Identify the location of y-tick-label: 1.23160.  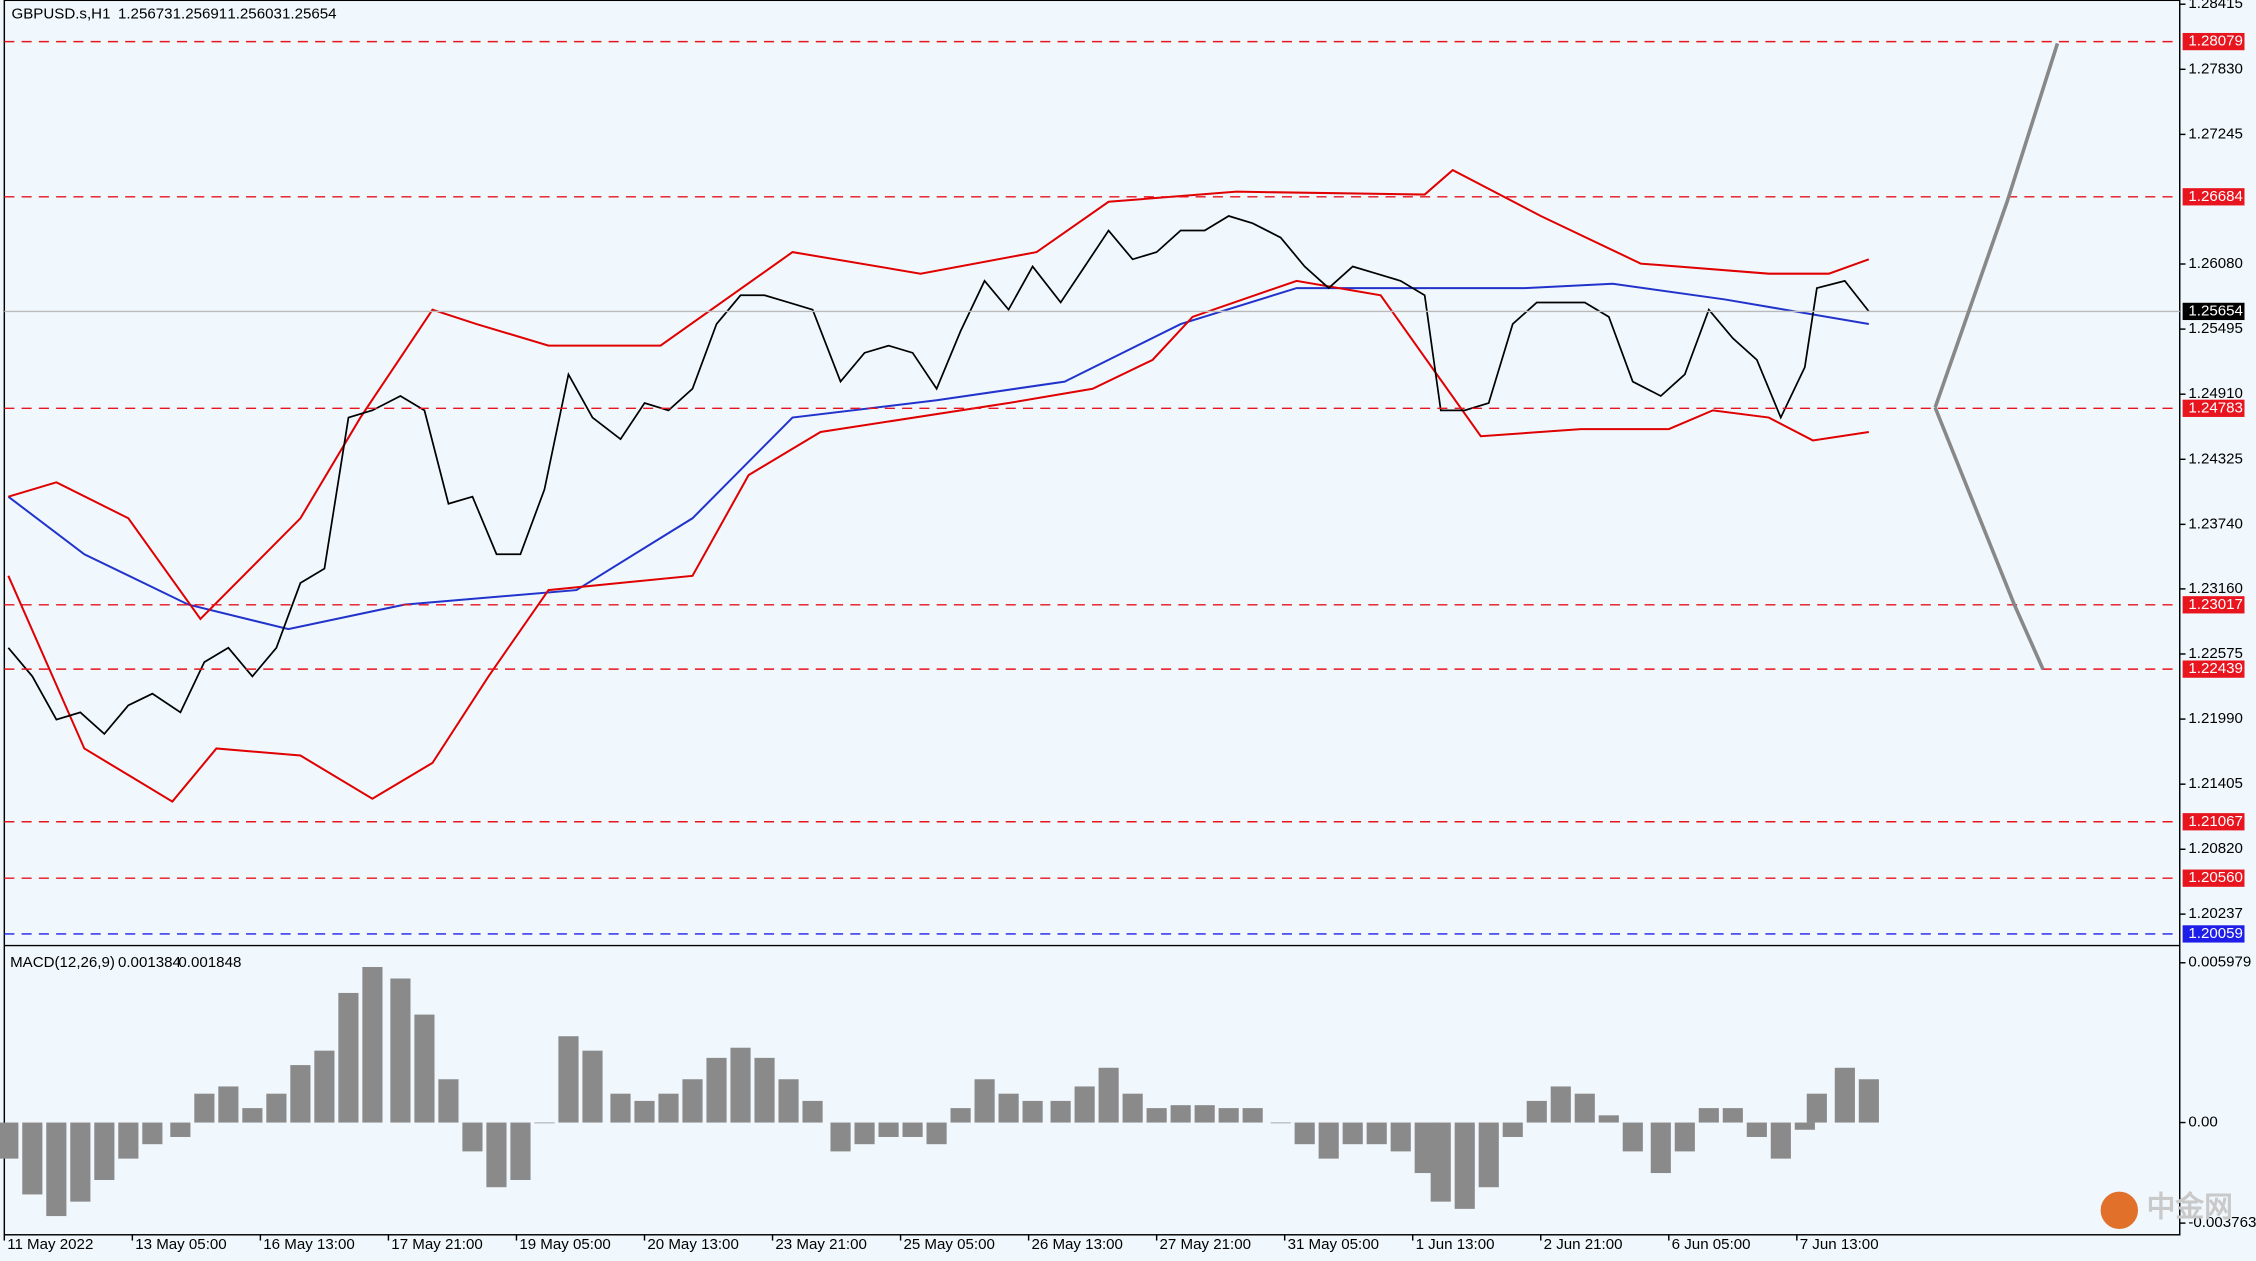
(2215, 588).